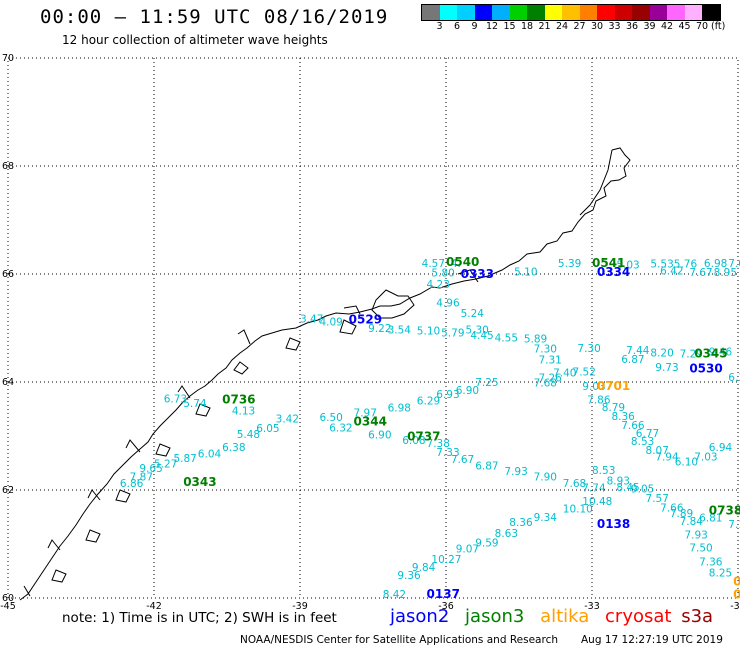  I want to click on satellite-legend: jason2 jason3 altika cryosat s3a, so click(556, 616).